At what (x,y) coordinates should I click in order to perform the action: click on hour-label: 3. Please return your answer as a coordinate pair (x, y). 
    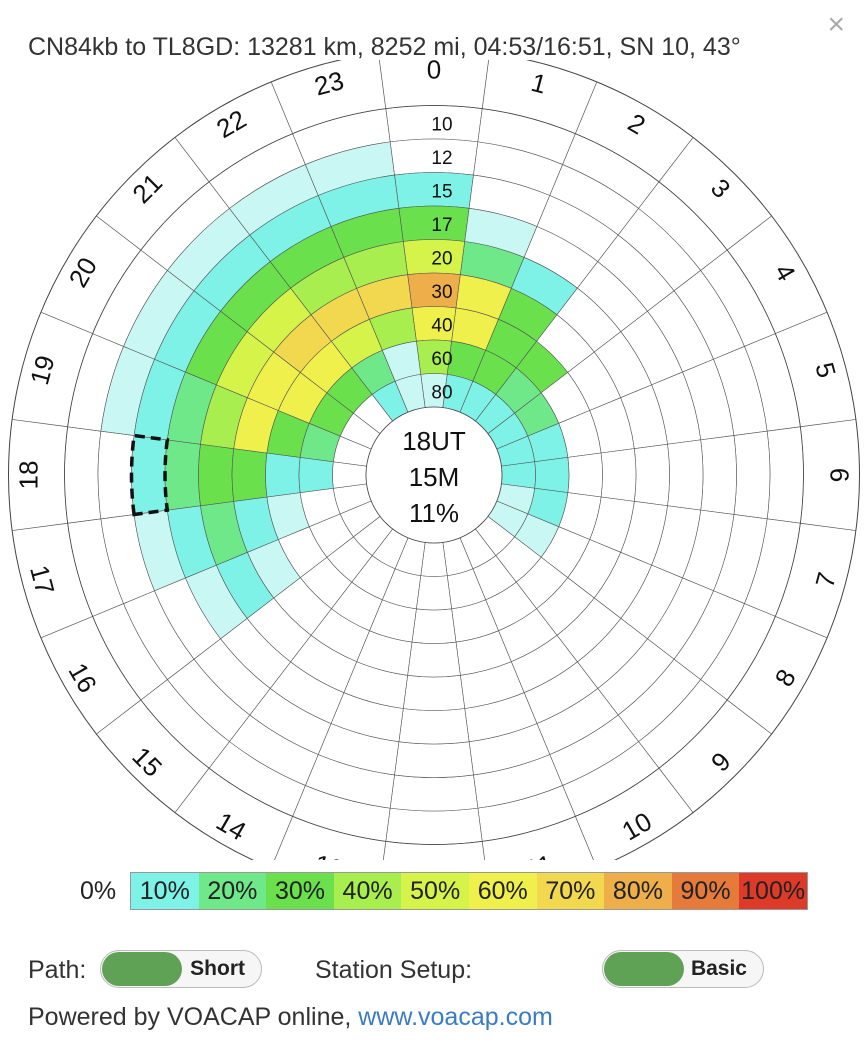
    Looking at the image, I should click on (720, 188).